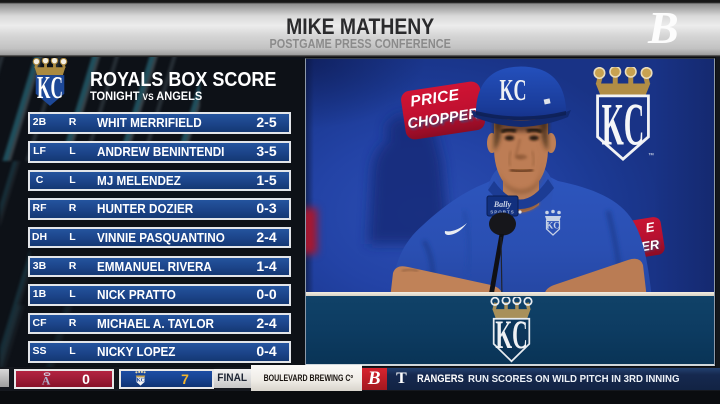 This screenshot has height=404, width=720. I want to click on svg-text: A, so click(46, 379).